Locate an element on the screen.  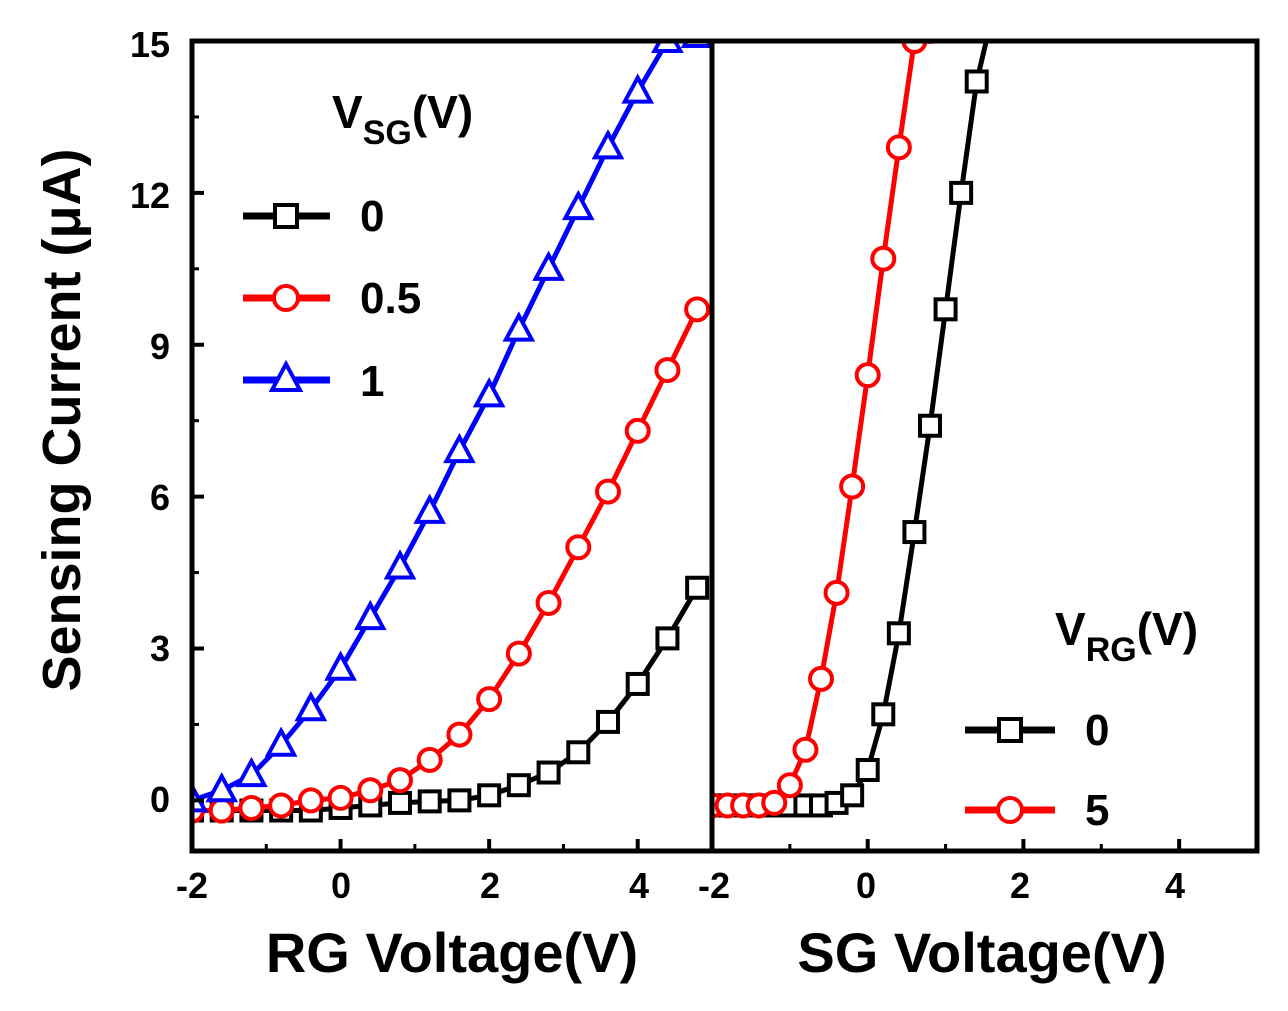
y-tick-label: 15 is located at coordinates (150, 44).